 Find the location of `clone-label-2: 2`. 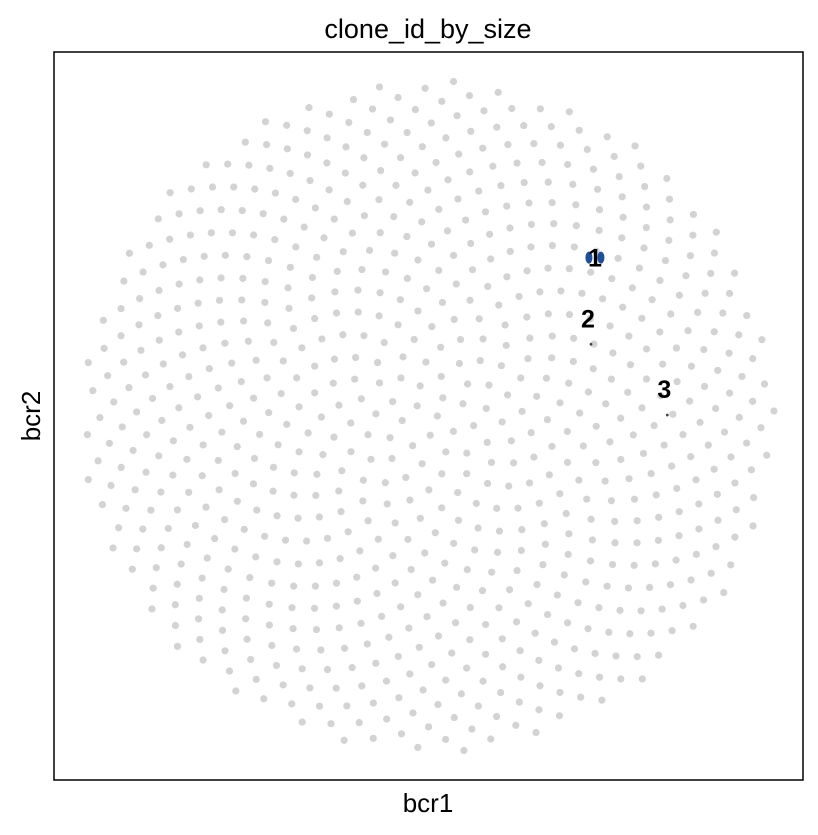

clone-label-2: 2 is located at coordinates (588, 319).